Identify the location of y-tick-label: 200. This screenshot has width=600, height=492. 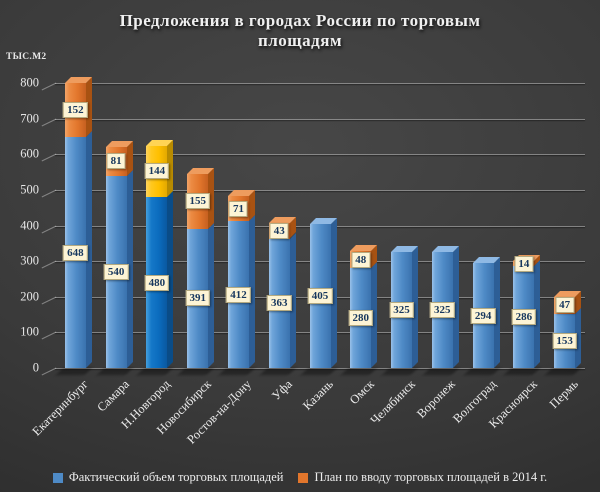
(29, 296).